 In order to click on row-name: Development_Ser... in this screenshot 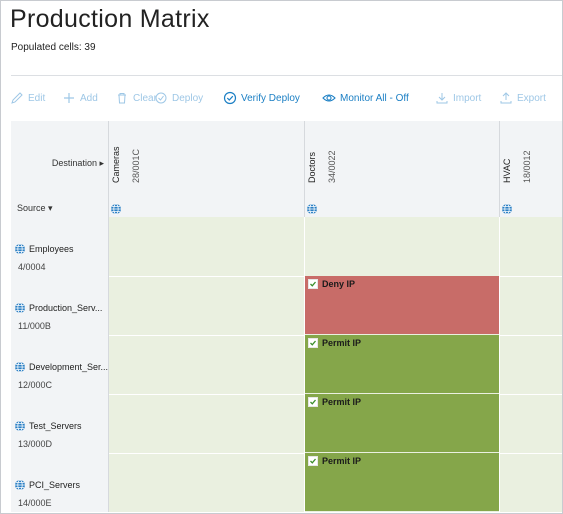, I will do `click(69, 367)`.